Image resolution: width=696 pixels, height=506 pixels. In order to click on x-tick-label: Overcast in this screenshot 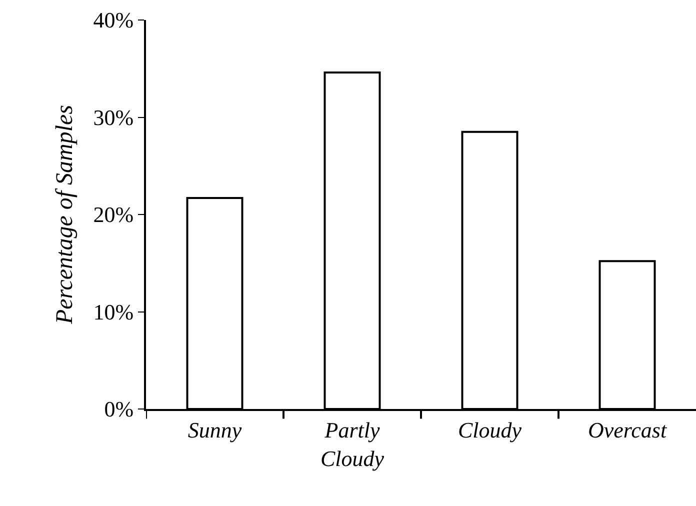, I will do `click(628, 429)`.